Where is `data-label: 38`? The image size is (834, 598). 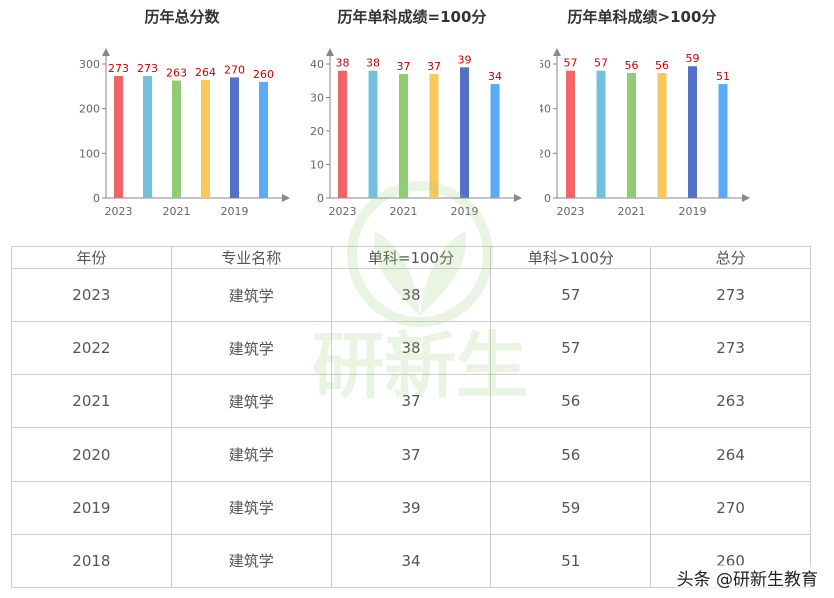 data-label: 38 is located at coordinates (373, 63).